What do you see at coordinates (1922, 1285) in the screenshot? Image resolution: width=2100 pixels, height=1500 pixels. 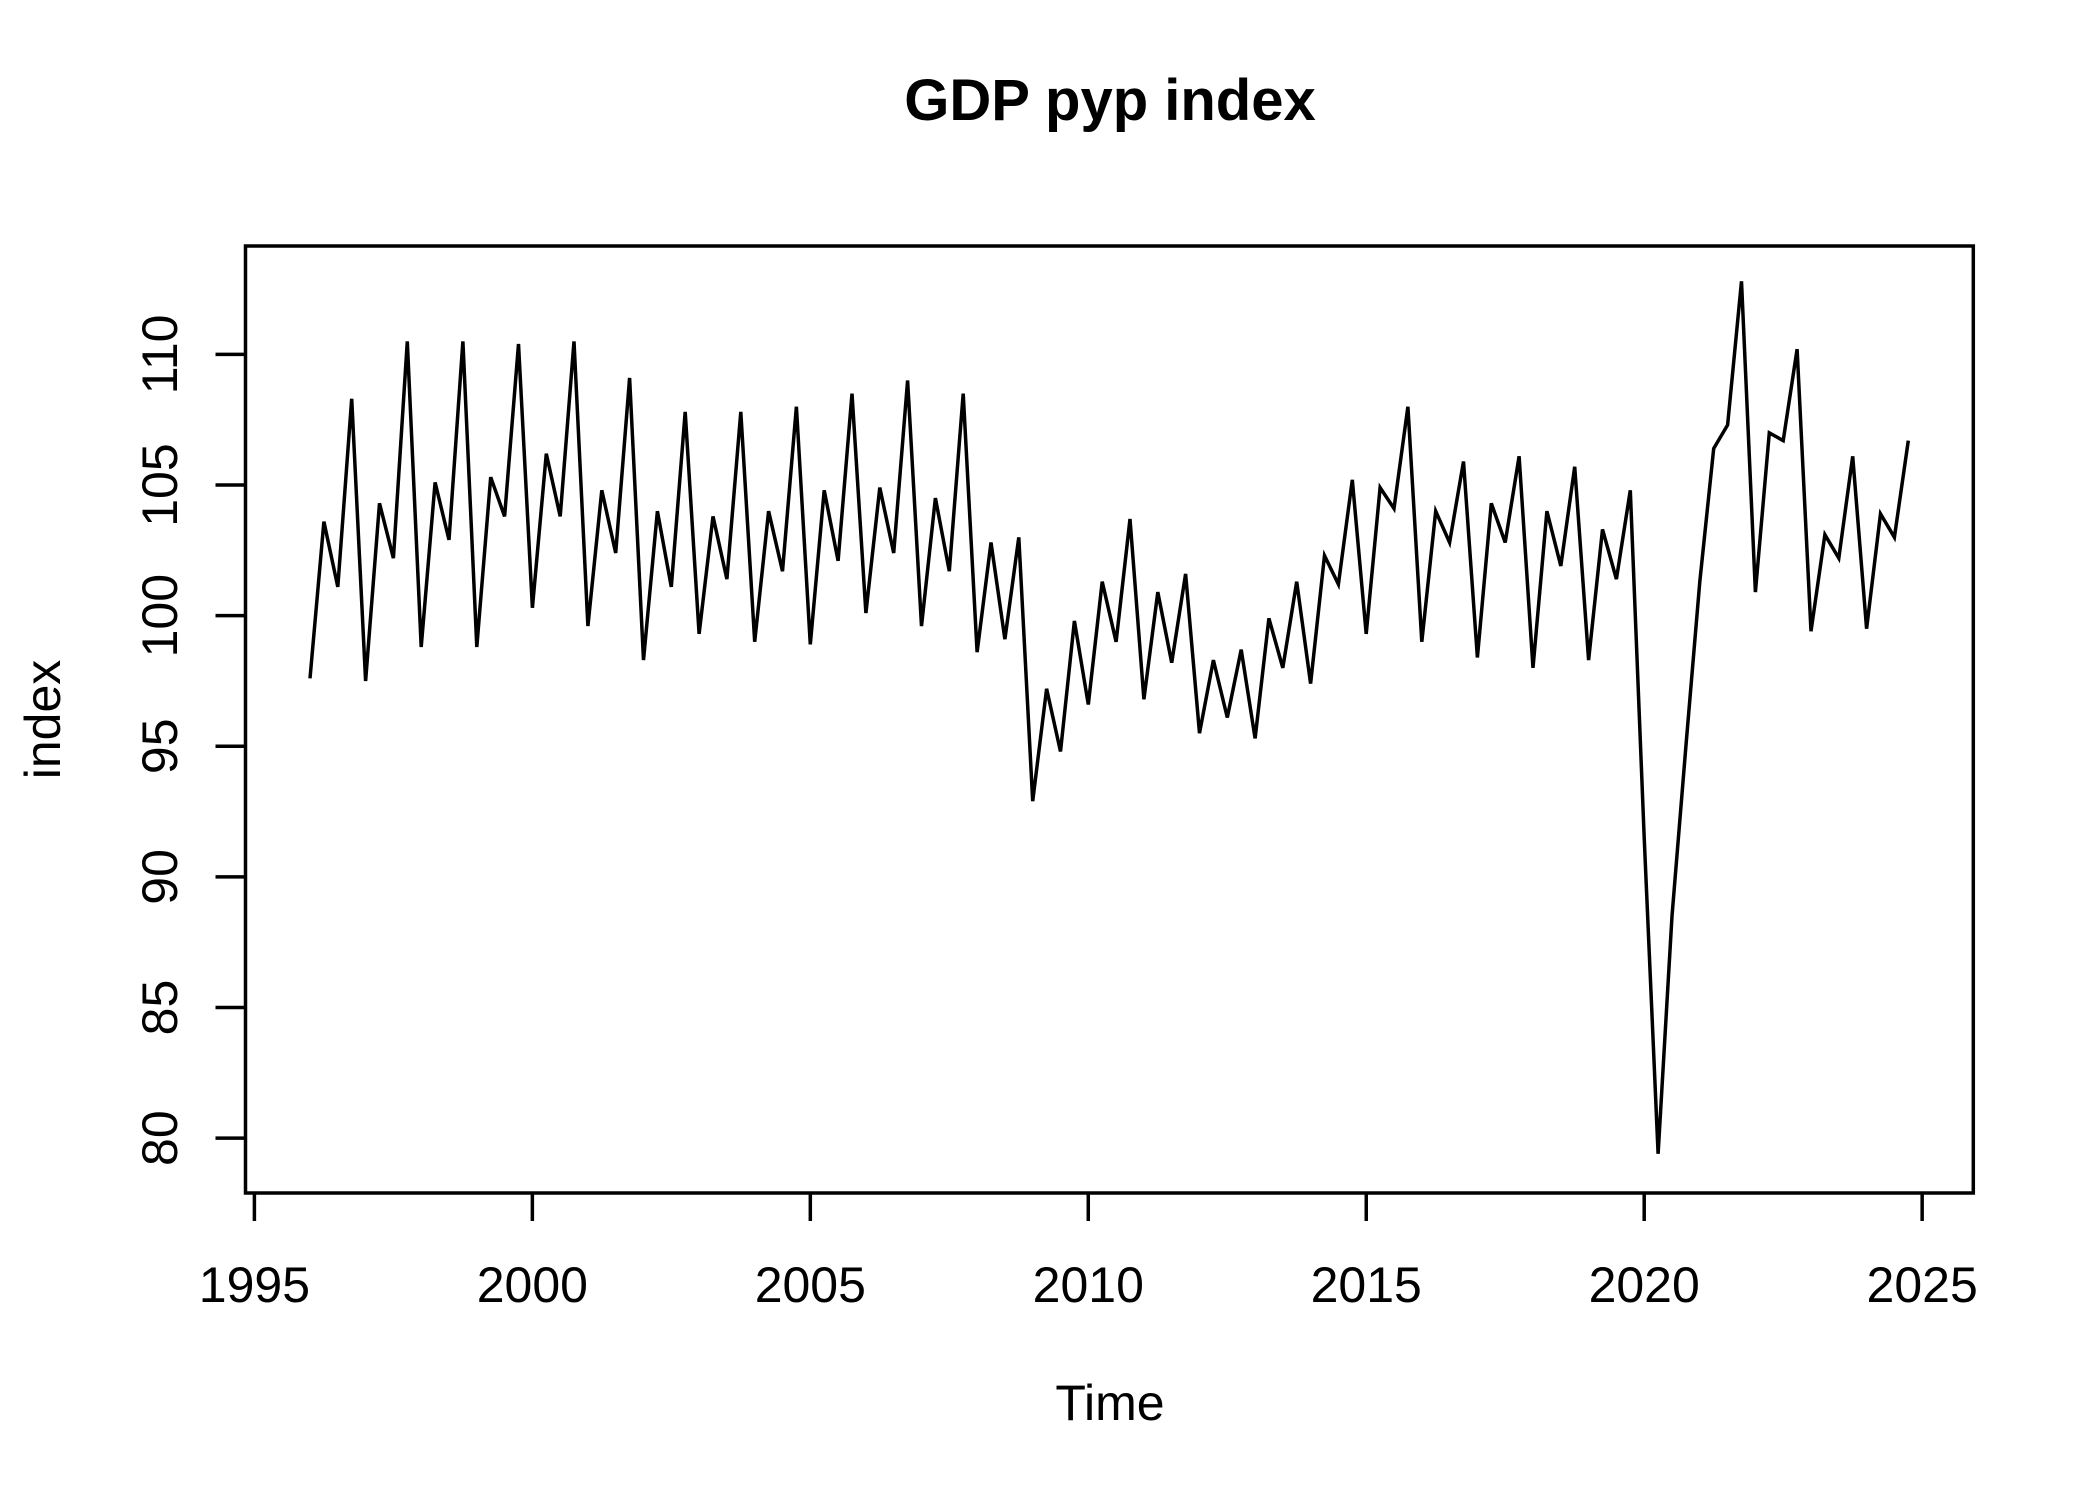 I see `x-tick-label: 2025` at bounding box center [1922, 1285].